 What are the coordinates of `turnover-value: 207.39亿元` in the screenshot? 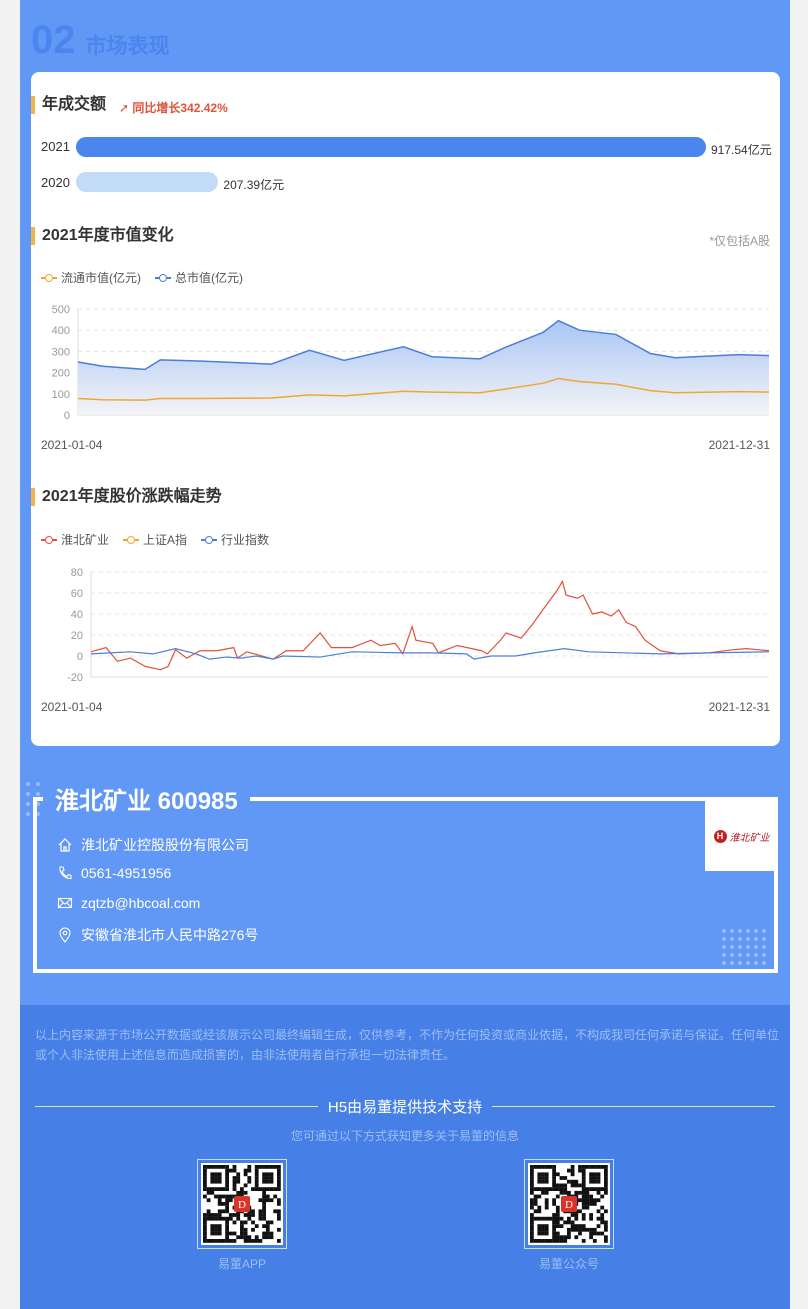 It's located at (254, 185).